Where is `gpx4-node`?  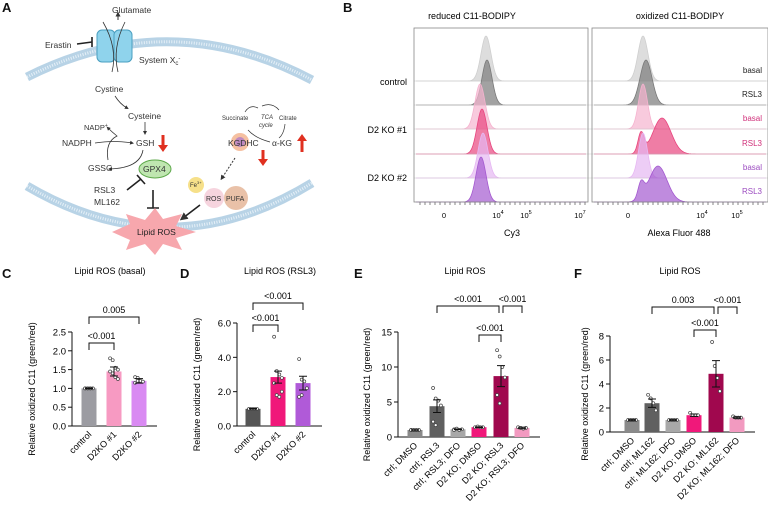 gpx4-node is located at coordinates (155, 169).